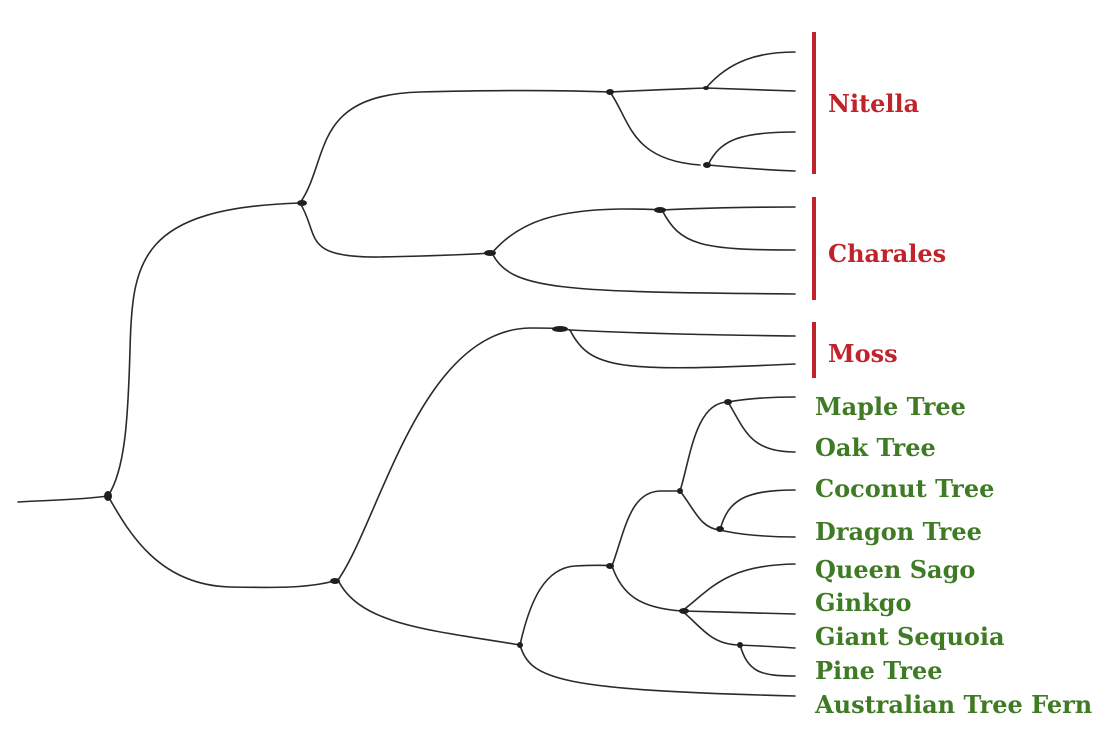 Image resolution: width=1099 pixels, height=729 pixels. Describe the element at coordinates (873, 103) in the screenshot. I see `group-label-nitella: Nitella` at that location.